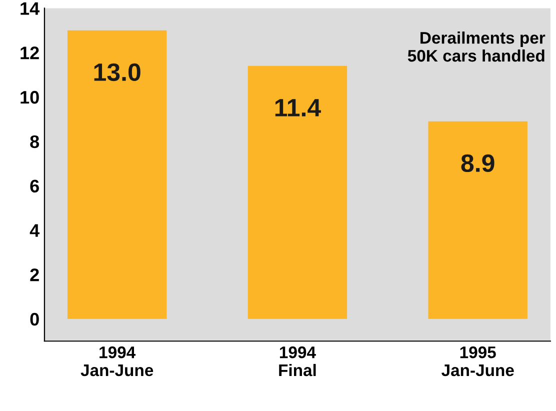  What do you see at coordinates (34, 319) in the screenshot?
I see `y-tick-label: 0` at bounding box center [34, 319].